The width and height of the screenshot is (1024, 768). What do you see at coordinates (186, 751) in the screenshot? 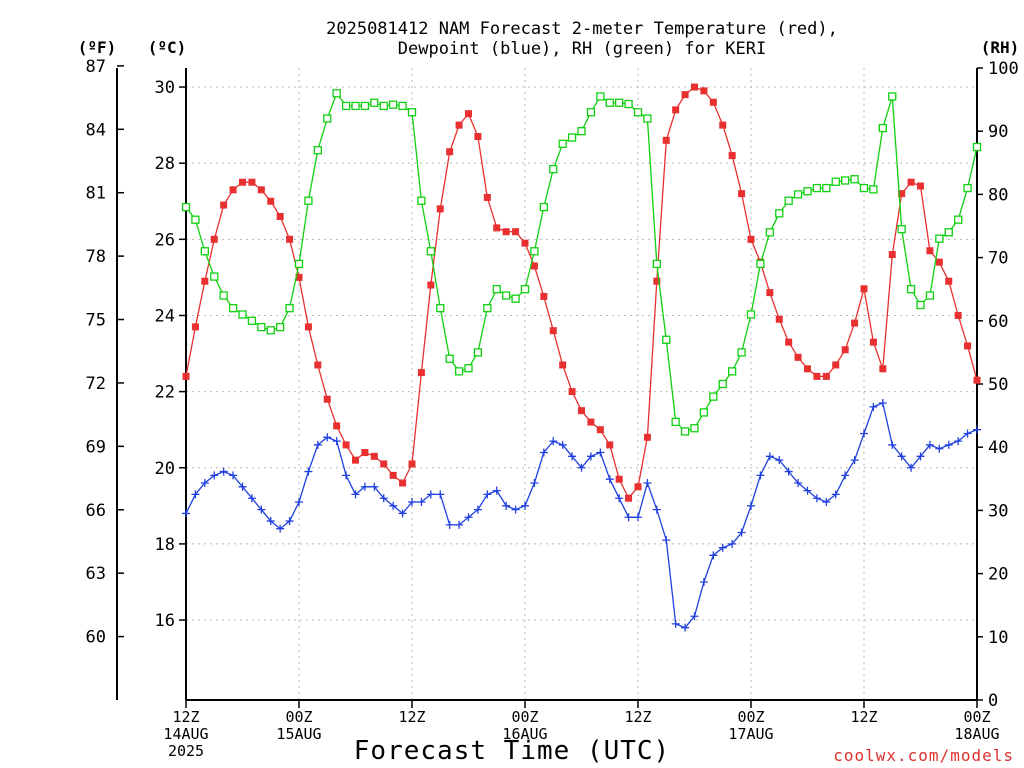
I see `time-tick-label: 2025` at bounding box center [186, 751].